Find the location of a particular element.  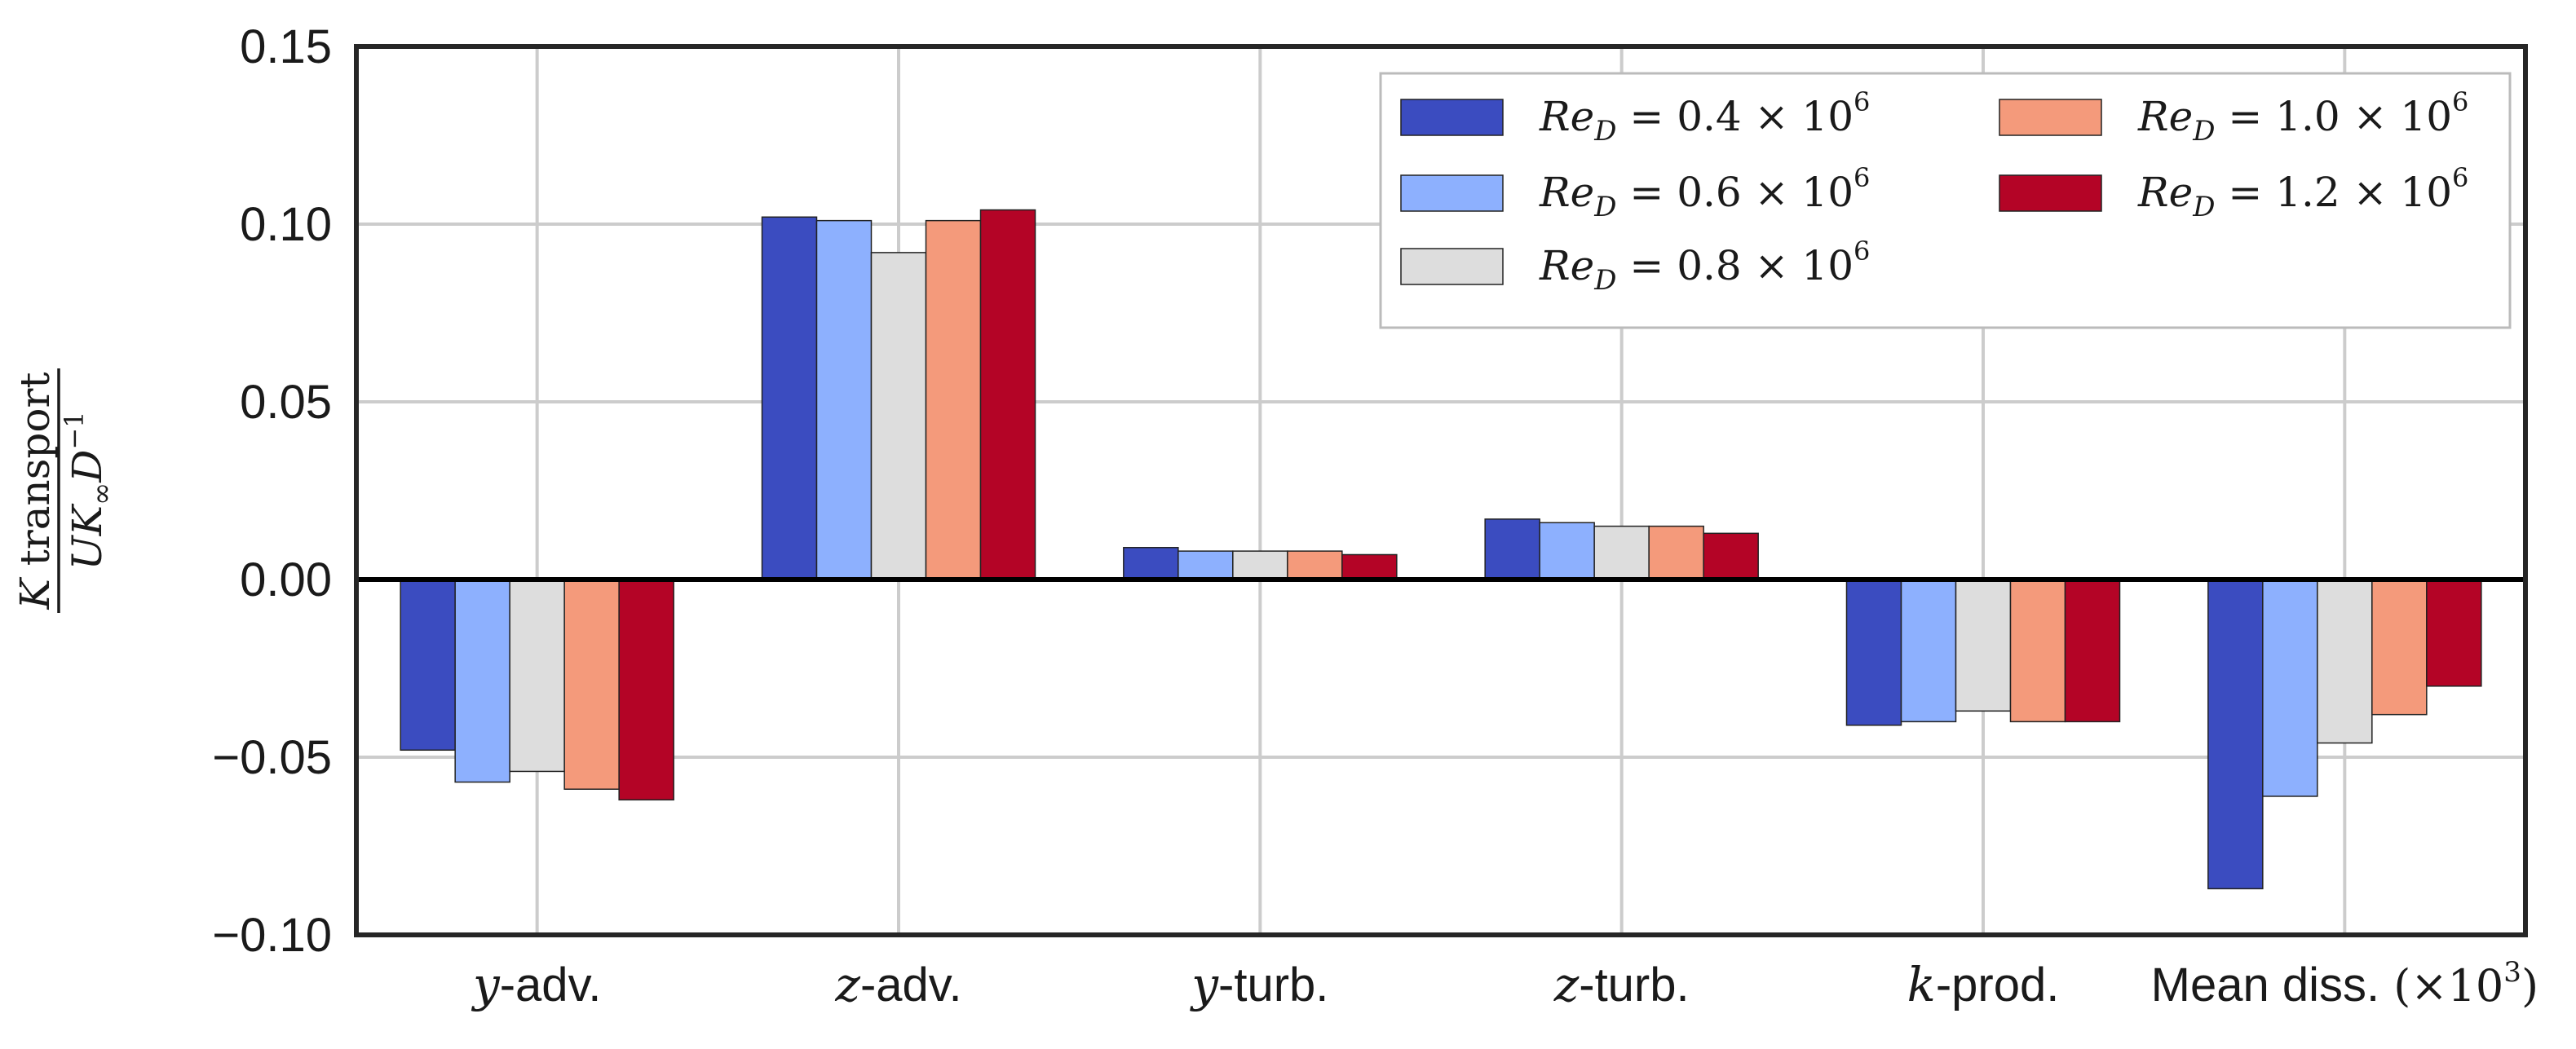

legend-entry: ReD = 1.2 × 106 is located at coordinates (2302, 192).